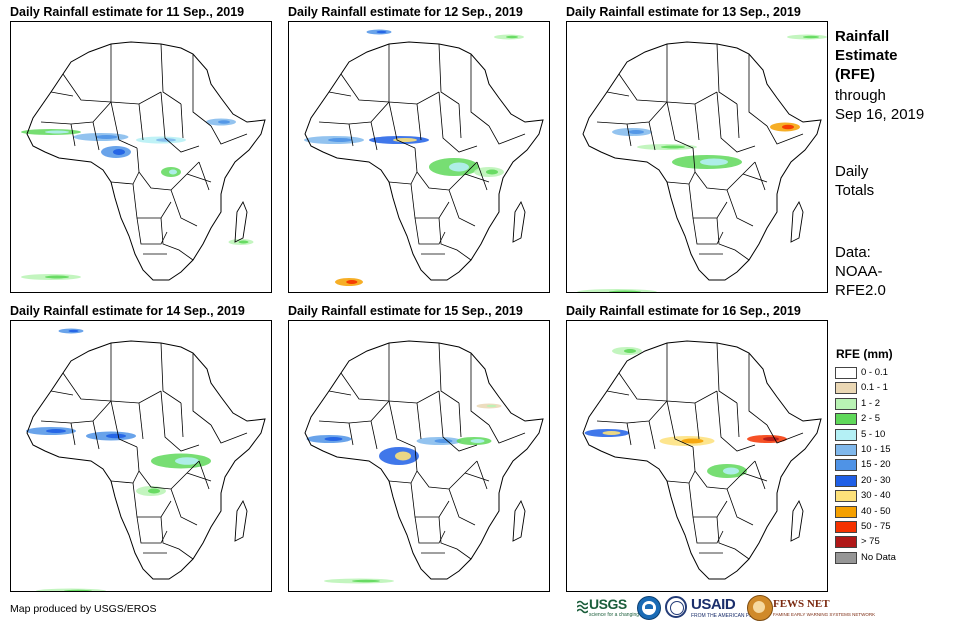 This screenshot has width=967, height=626. Describe the element at coordinates (83, 609) in the screenshot. I see `credit-text: Map produced by USGS/EROS` at that location.